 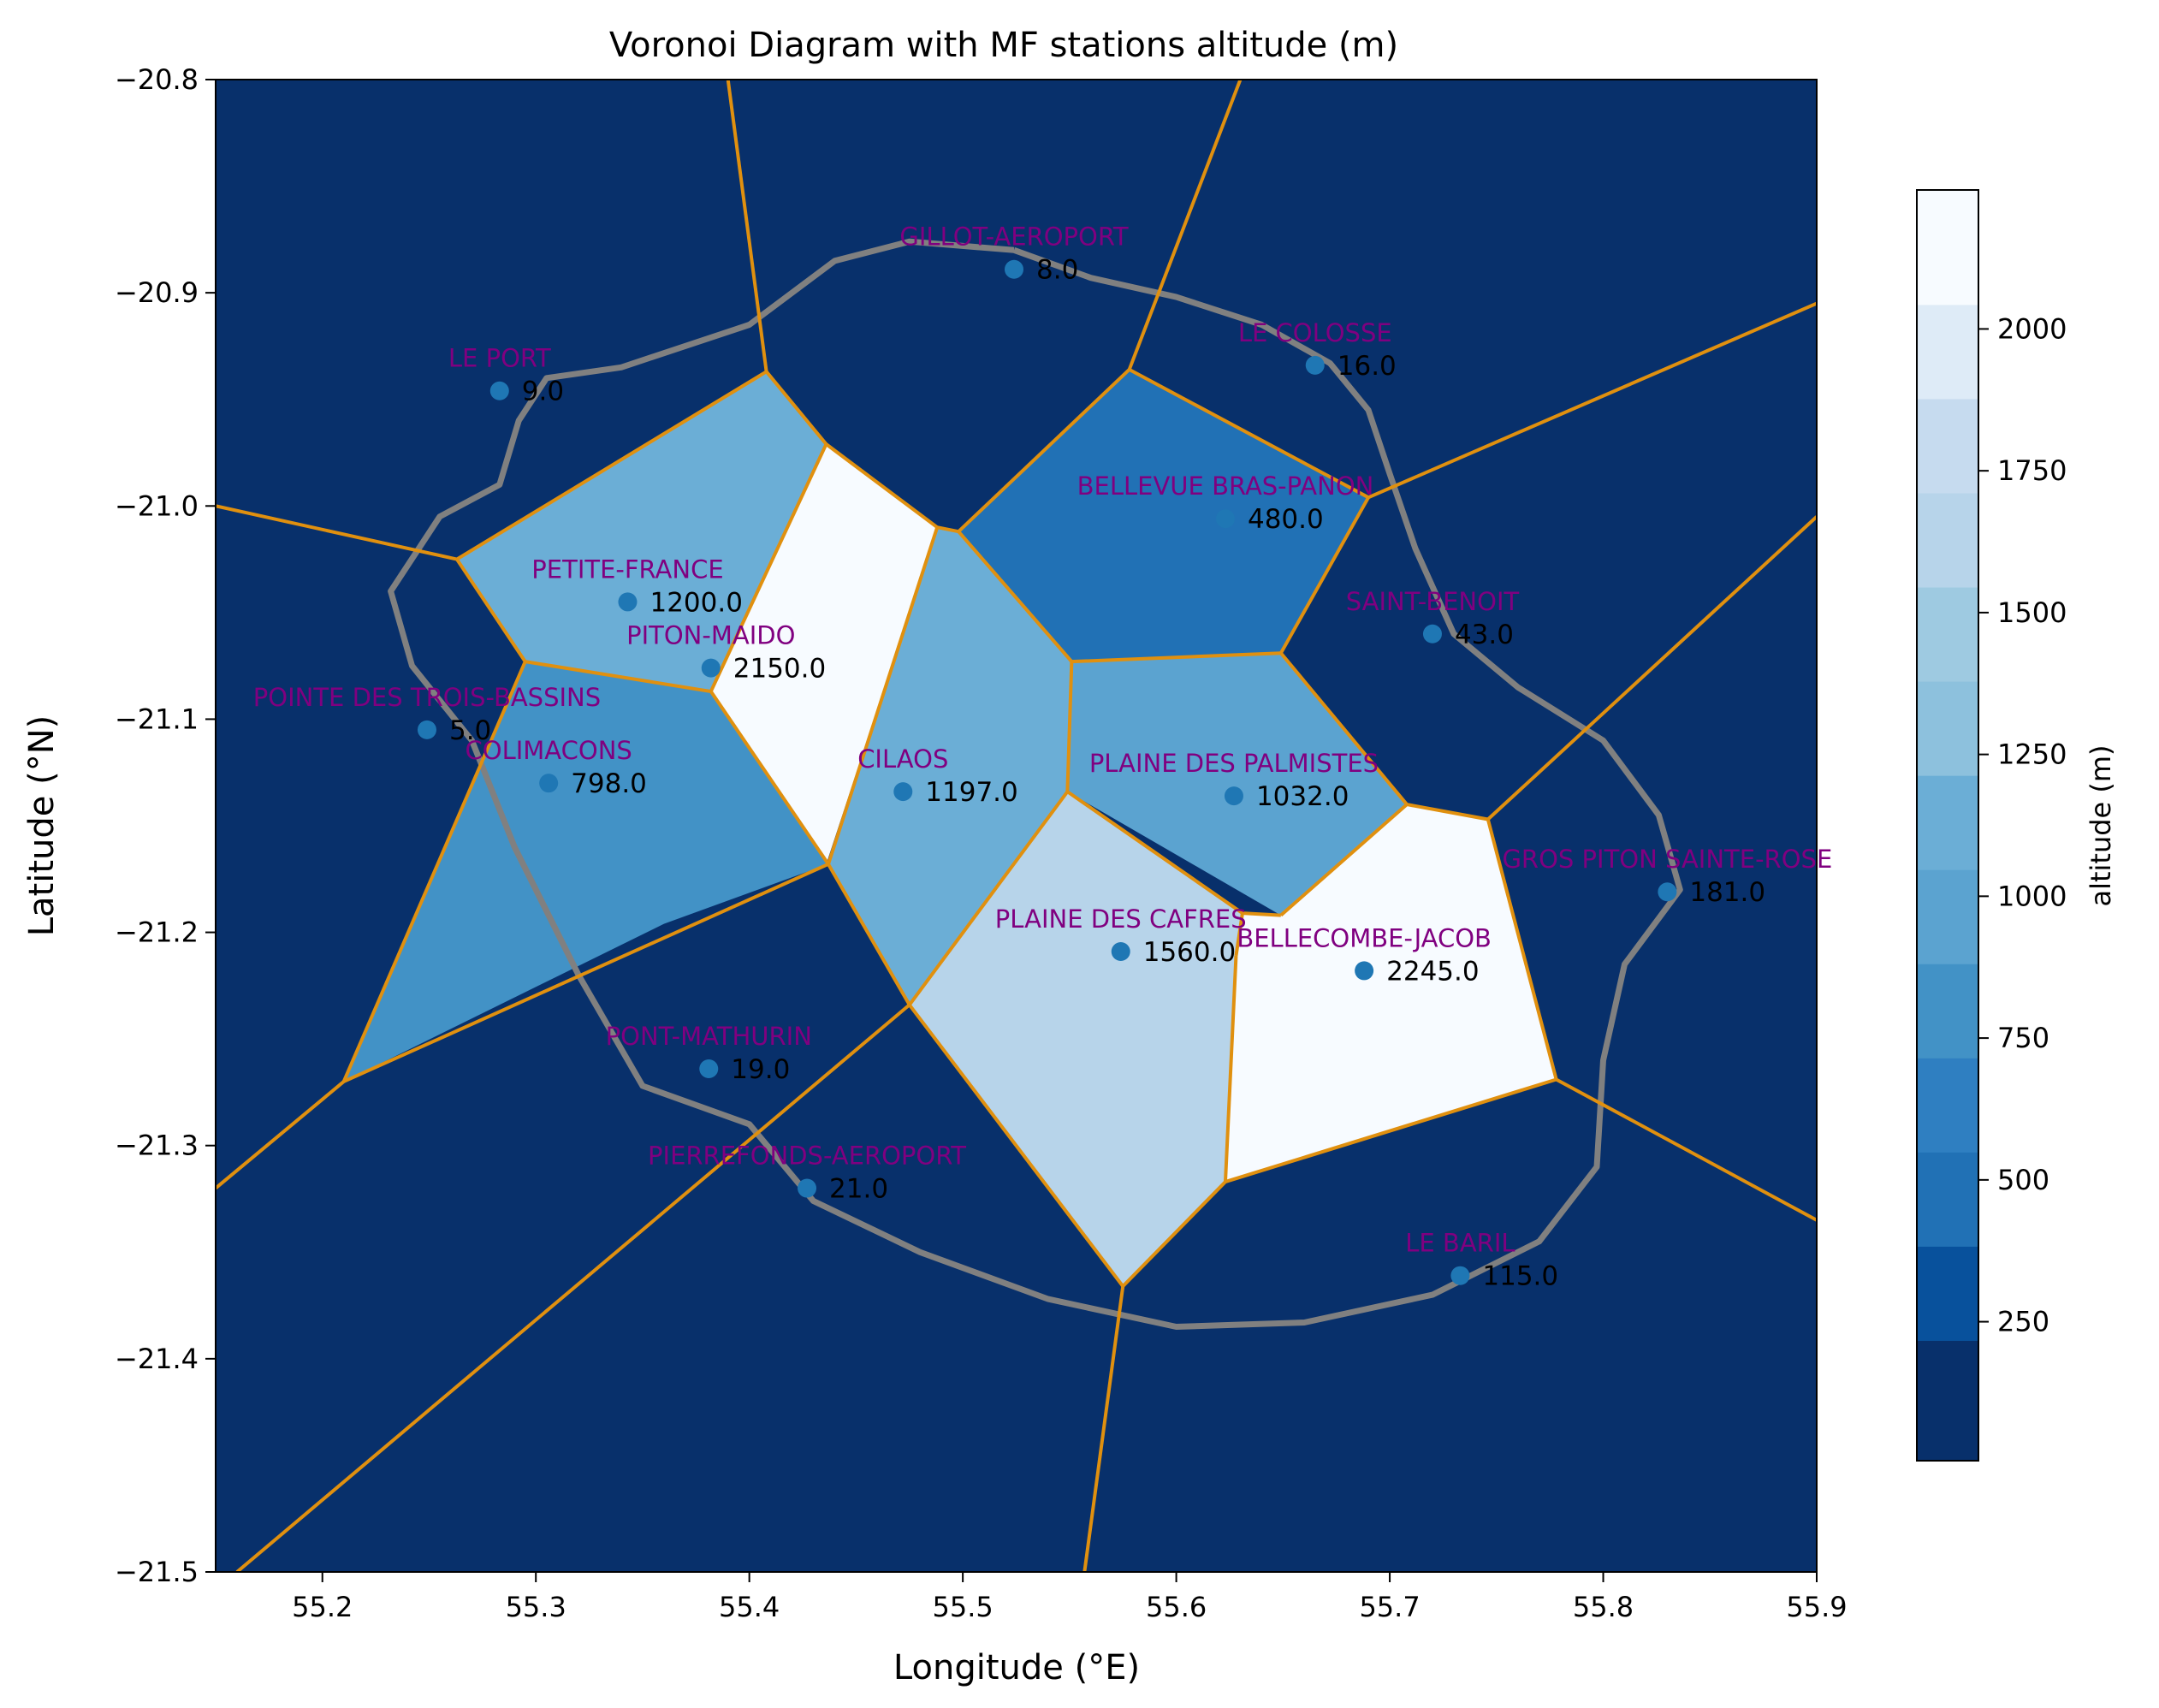 I want to click on station-name-piton-maido: PITON-MAIDO, so click(x=710, y=635).